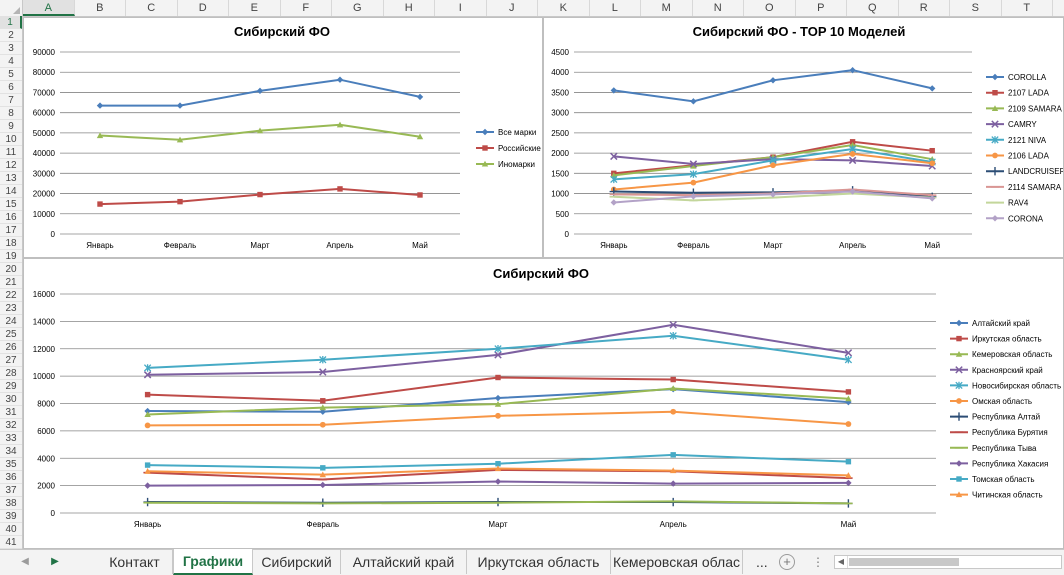  Describe the element at coordinates (1024, 108) in the screenshot. I see `legend-entry: 2109 SAMARA` at that location.